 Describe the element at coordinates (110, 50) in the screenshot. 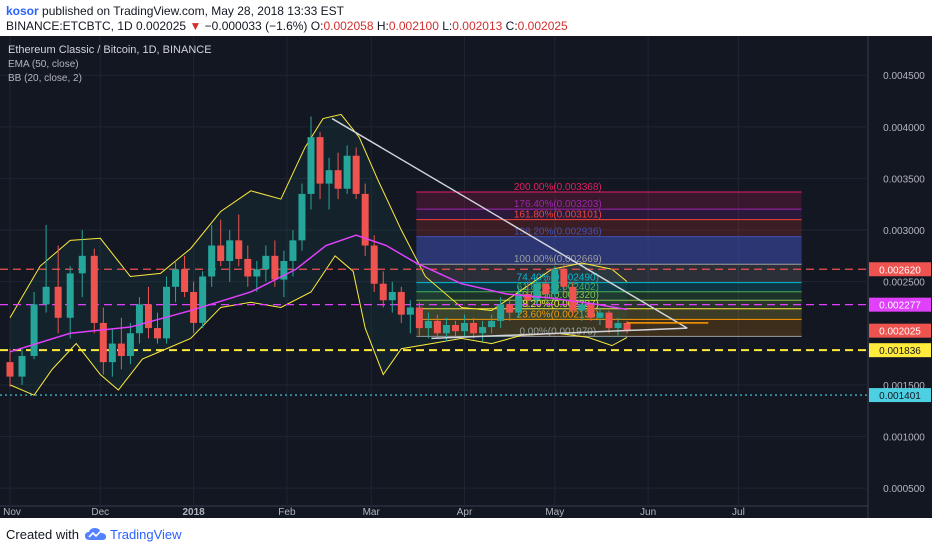

I see `chart-title: Ethereum Classic / Bitcoin, 1D, BINANCE` at that location.